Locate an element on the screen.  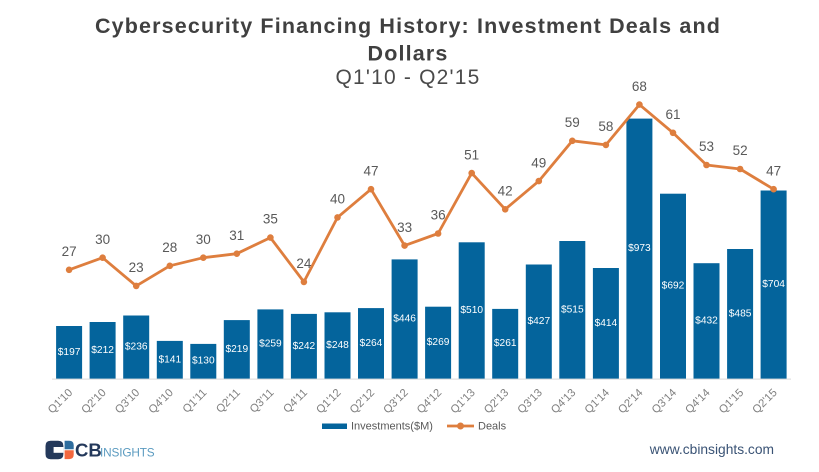
svg-text: 35 is located at coordinates (270, 219).